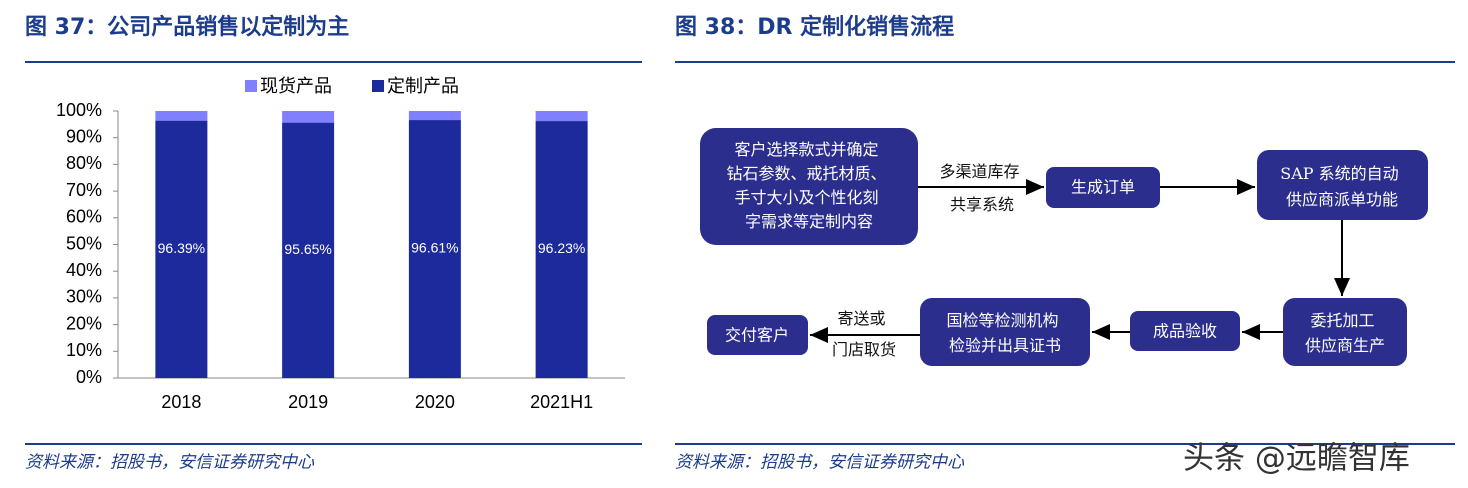  What do you see at coordinates (84, 243) in the screenshot?
I see `y-tick-label: 50%` at bounding box center [84, 243].